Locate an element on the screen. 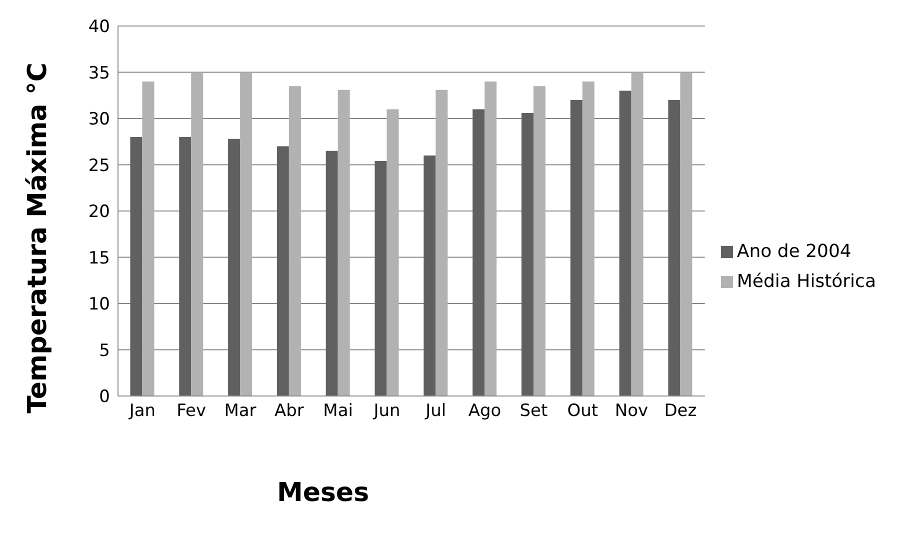  x-tick-label: Abr is located at coordinates (289, 411).